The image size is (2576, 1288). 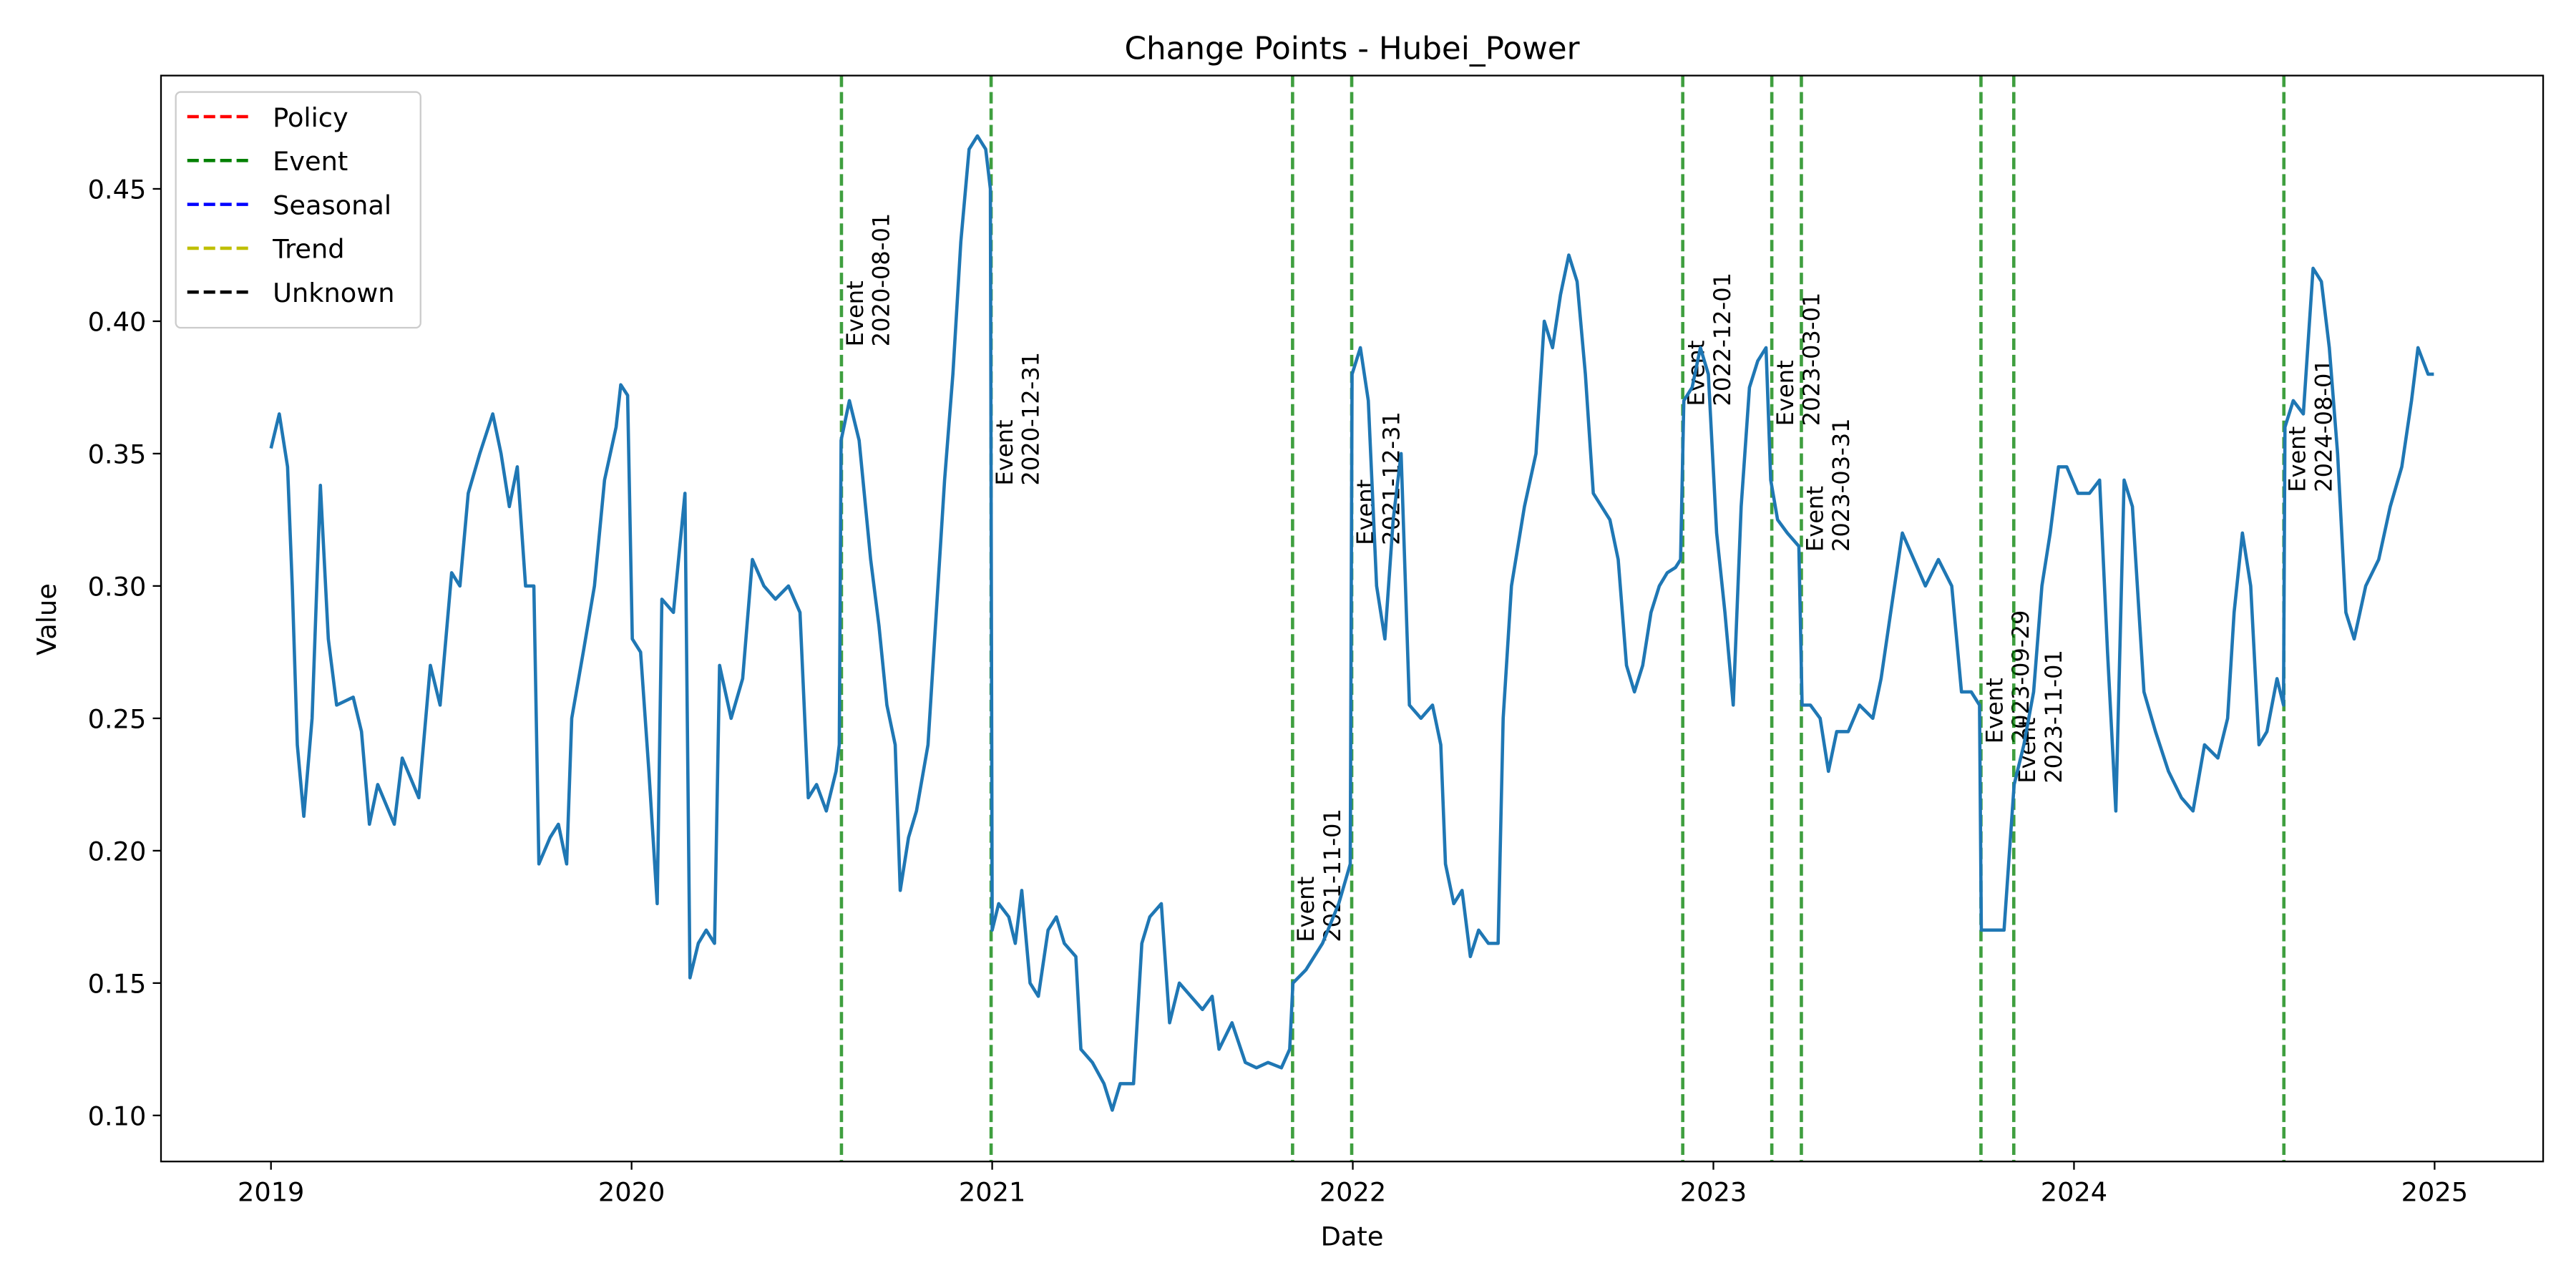 What do you see at coordinates (46, 619) in the screenshot?
I see `y-axis-label: Value` at bounding box center [46, 619].